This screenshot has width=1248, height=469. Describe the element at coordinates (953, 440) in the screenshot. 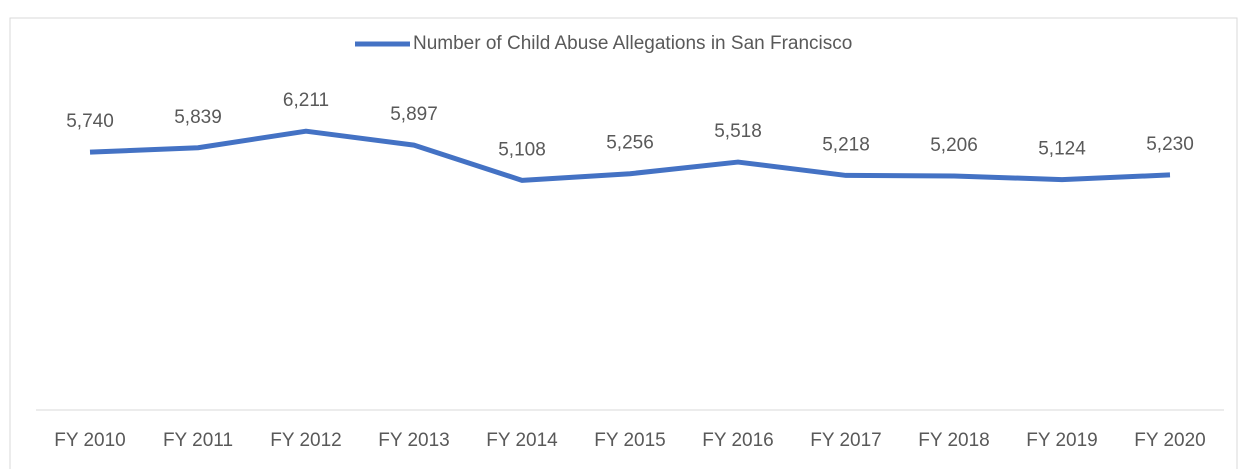

I see `x-tick-label: FY 2018` at that location.